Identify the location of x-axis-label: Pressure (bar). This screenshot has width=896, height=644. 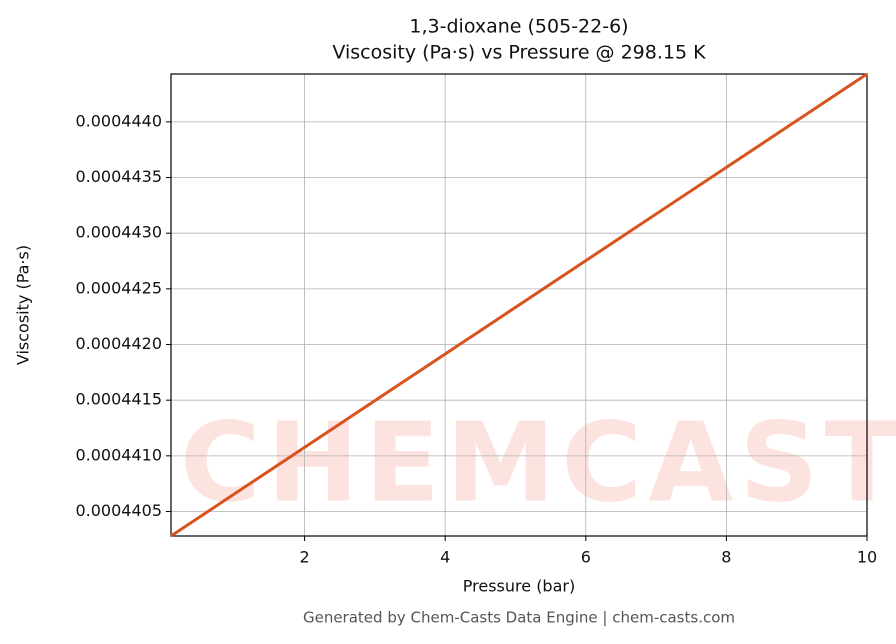
(519, 586).